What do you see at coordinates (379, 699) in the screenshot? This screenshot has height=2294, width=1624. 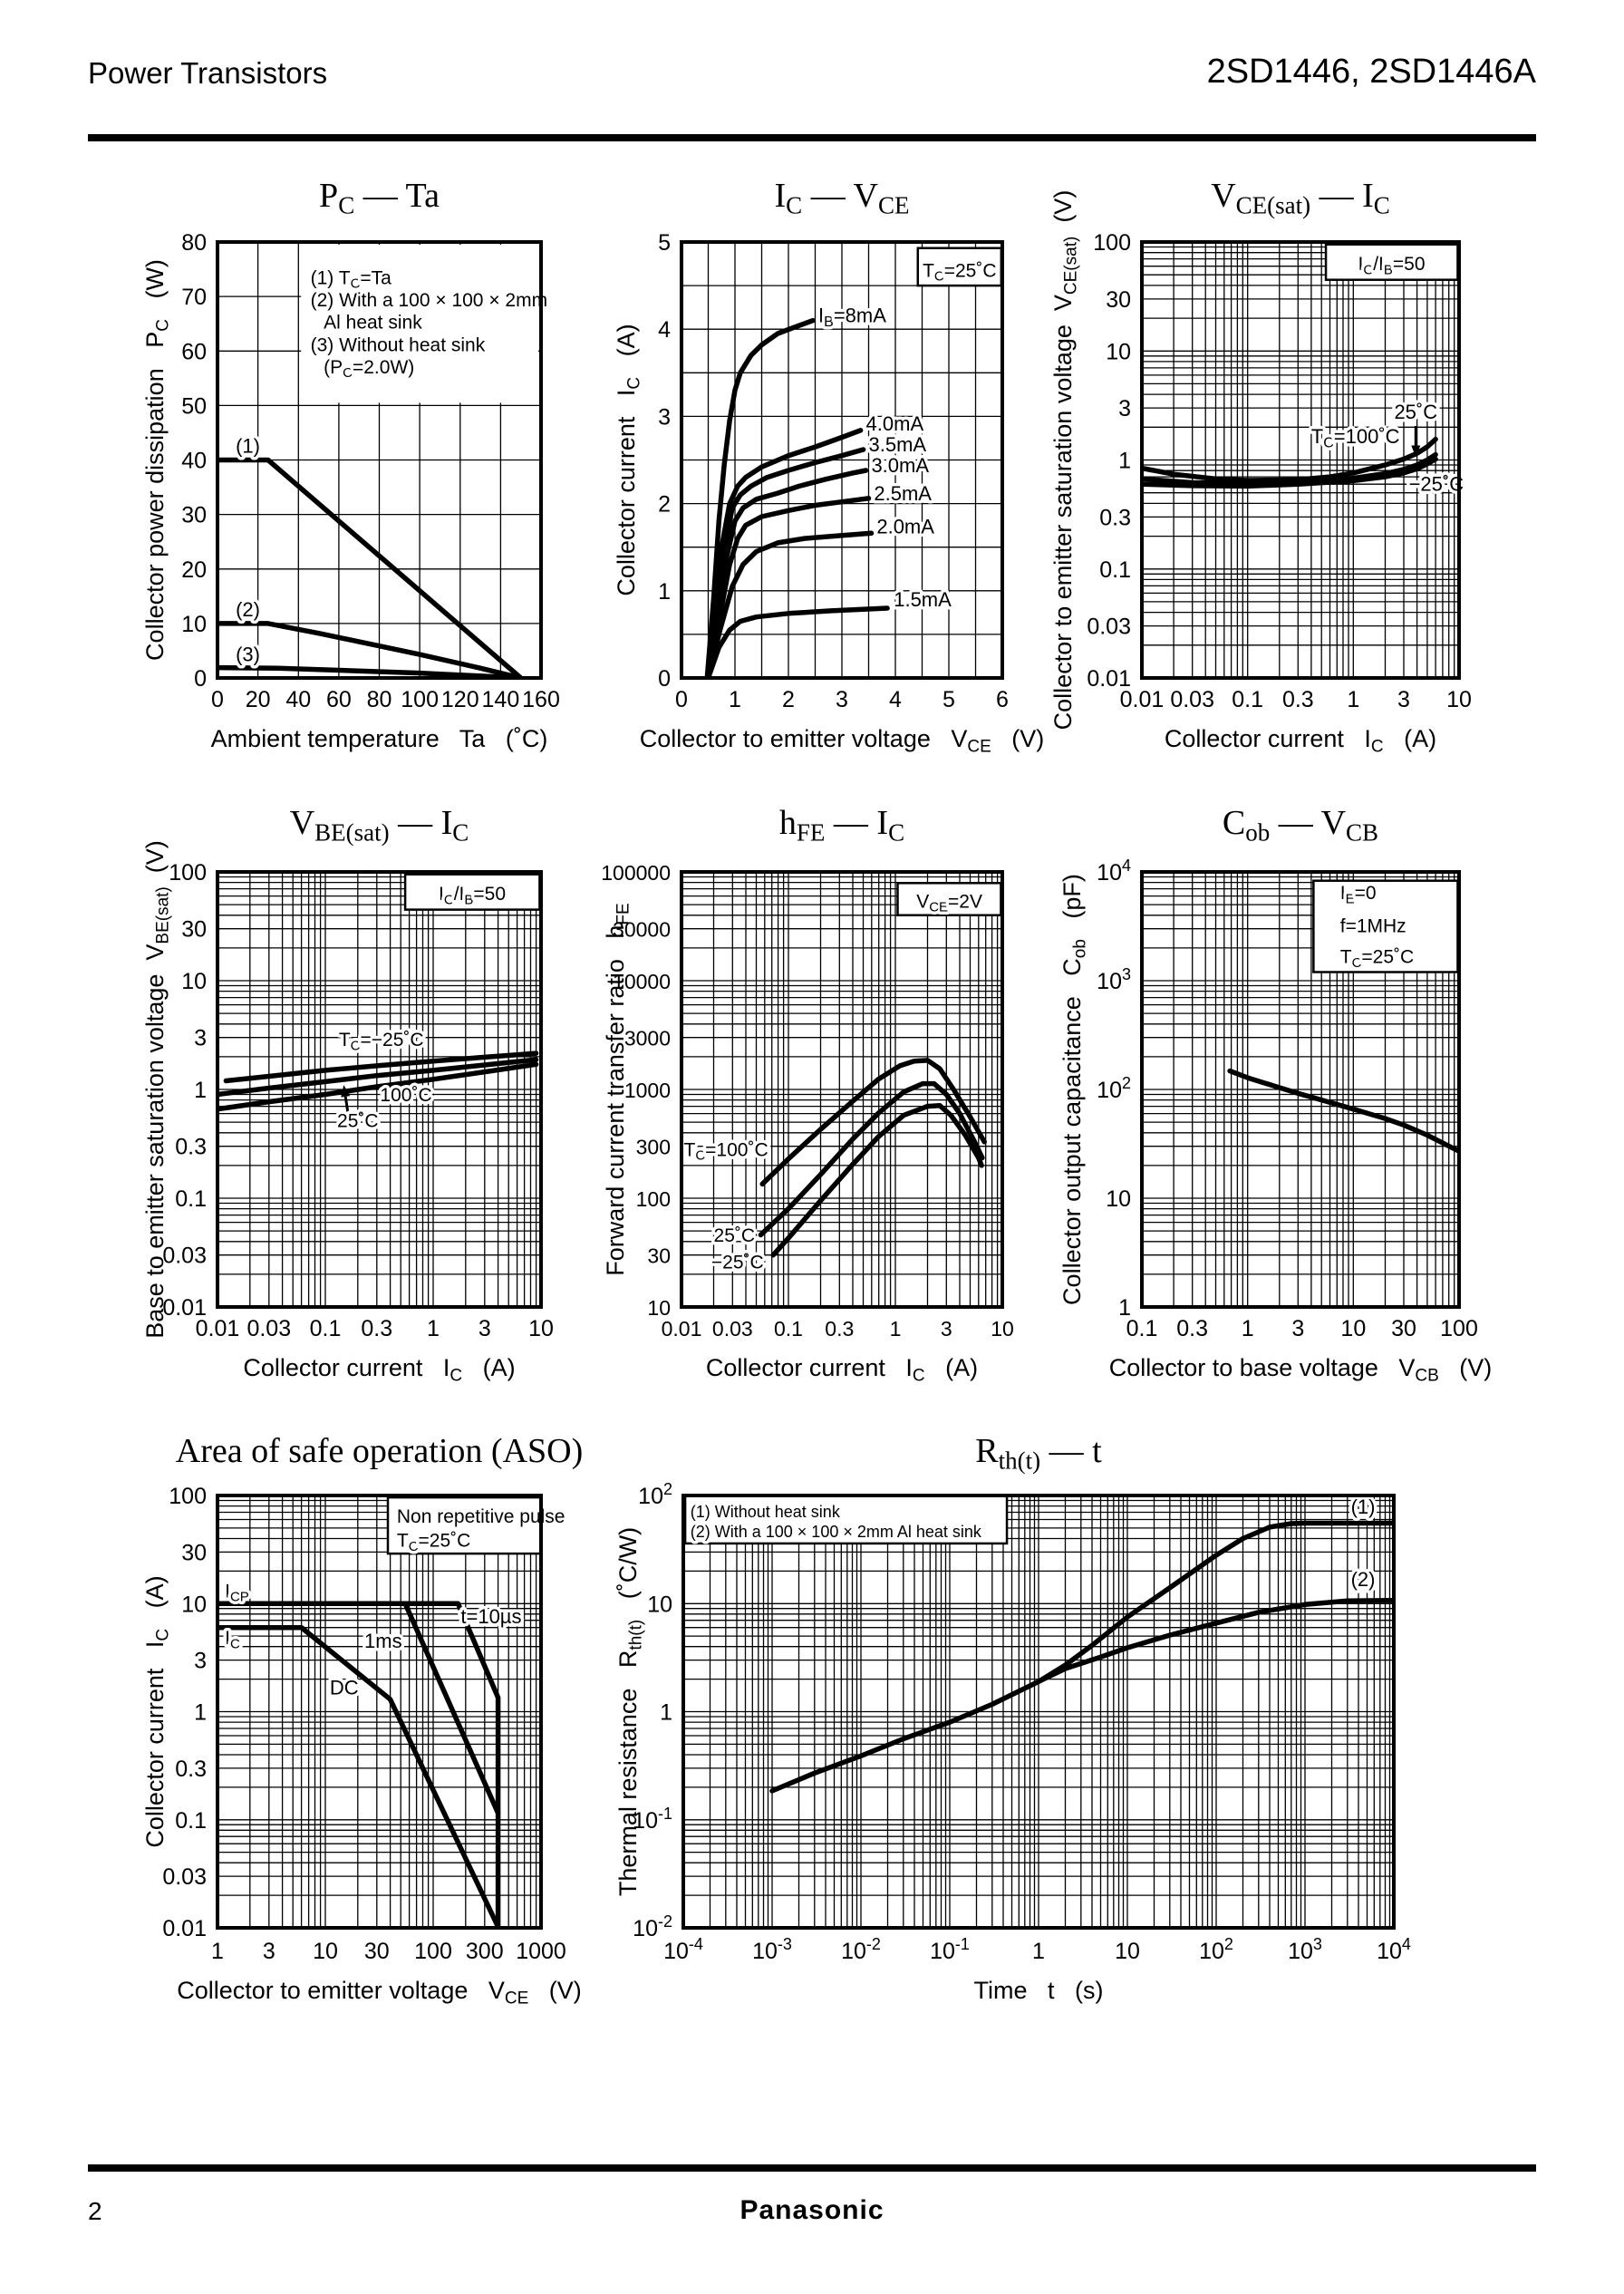 I see `x-tick-label: 80` at bounding box center [379, 699].